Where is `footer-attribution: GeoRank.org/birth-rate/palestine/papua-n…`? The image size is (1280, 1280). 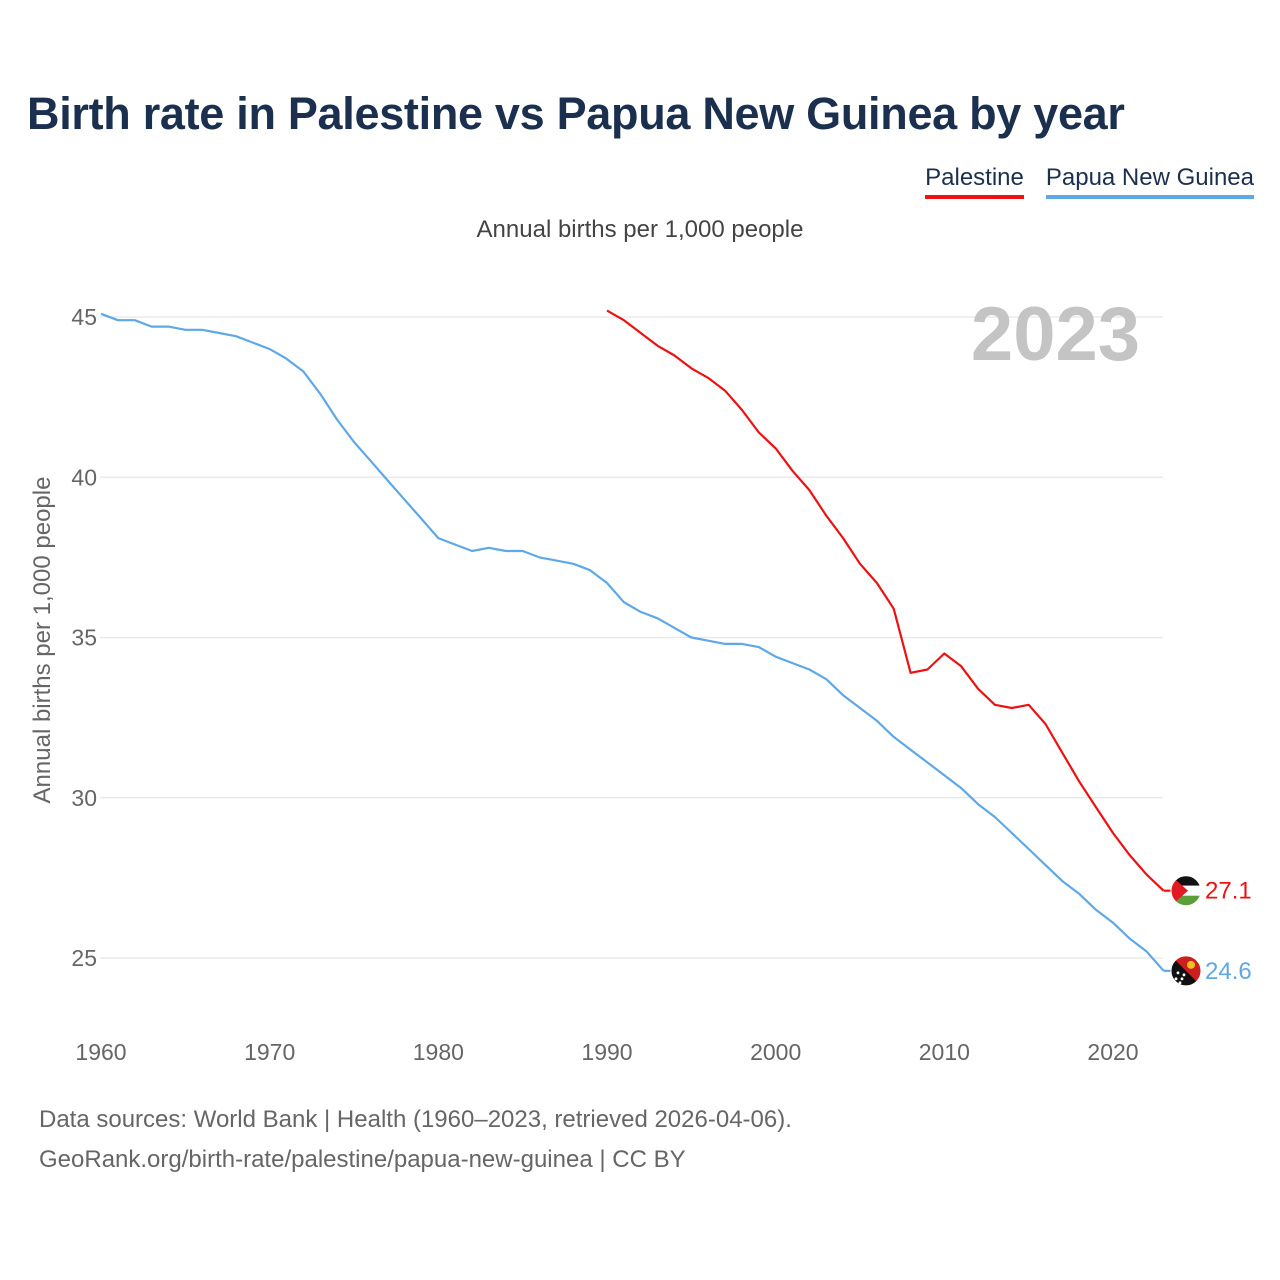 footer-attribution: GeoRank.org/birth-rate/palestine/papua-n… is located at coordinates (362, 1159).